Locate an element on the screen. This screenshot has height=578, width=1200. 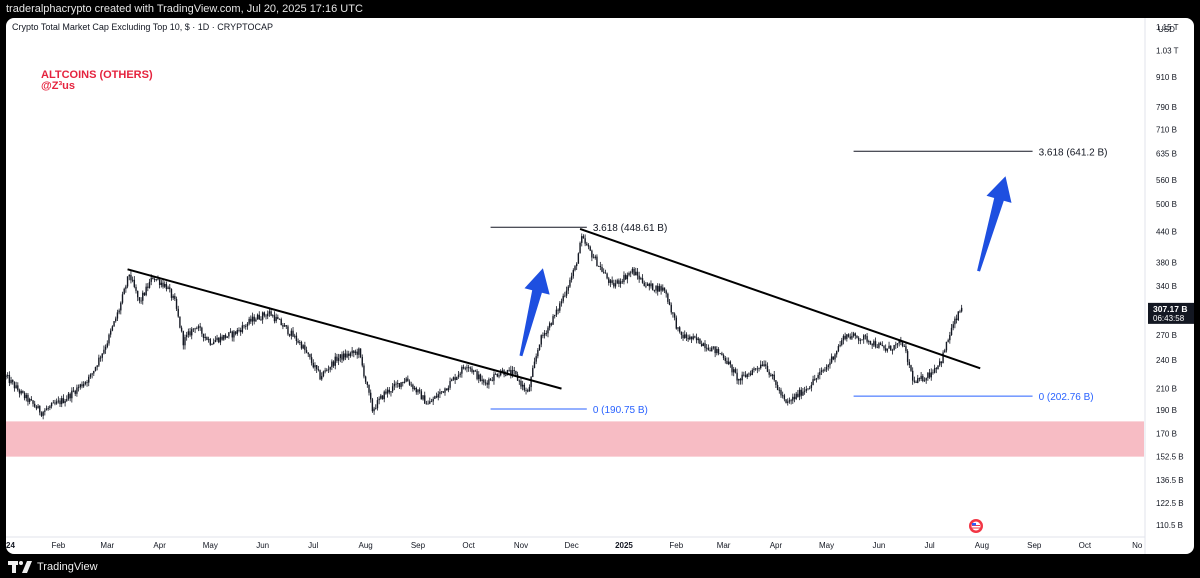
price-tick-label: 152.5 B is located at coordinates (1170, 457).